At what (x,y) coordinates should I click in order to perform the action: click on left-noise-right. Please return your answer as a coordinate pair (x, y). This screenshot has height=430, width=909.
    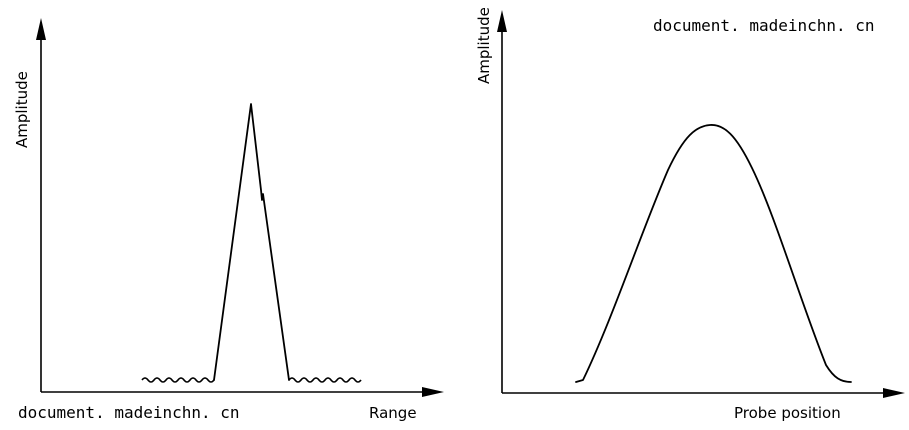
    Looking at the image, I should click on (325, 380).